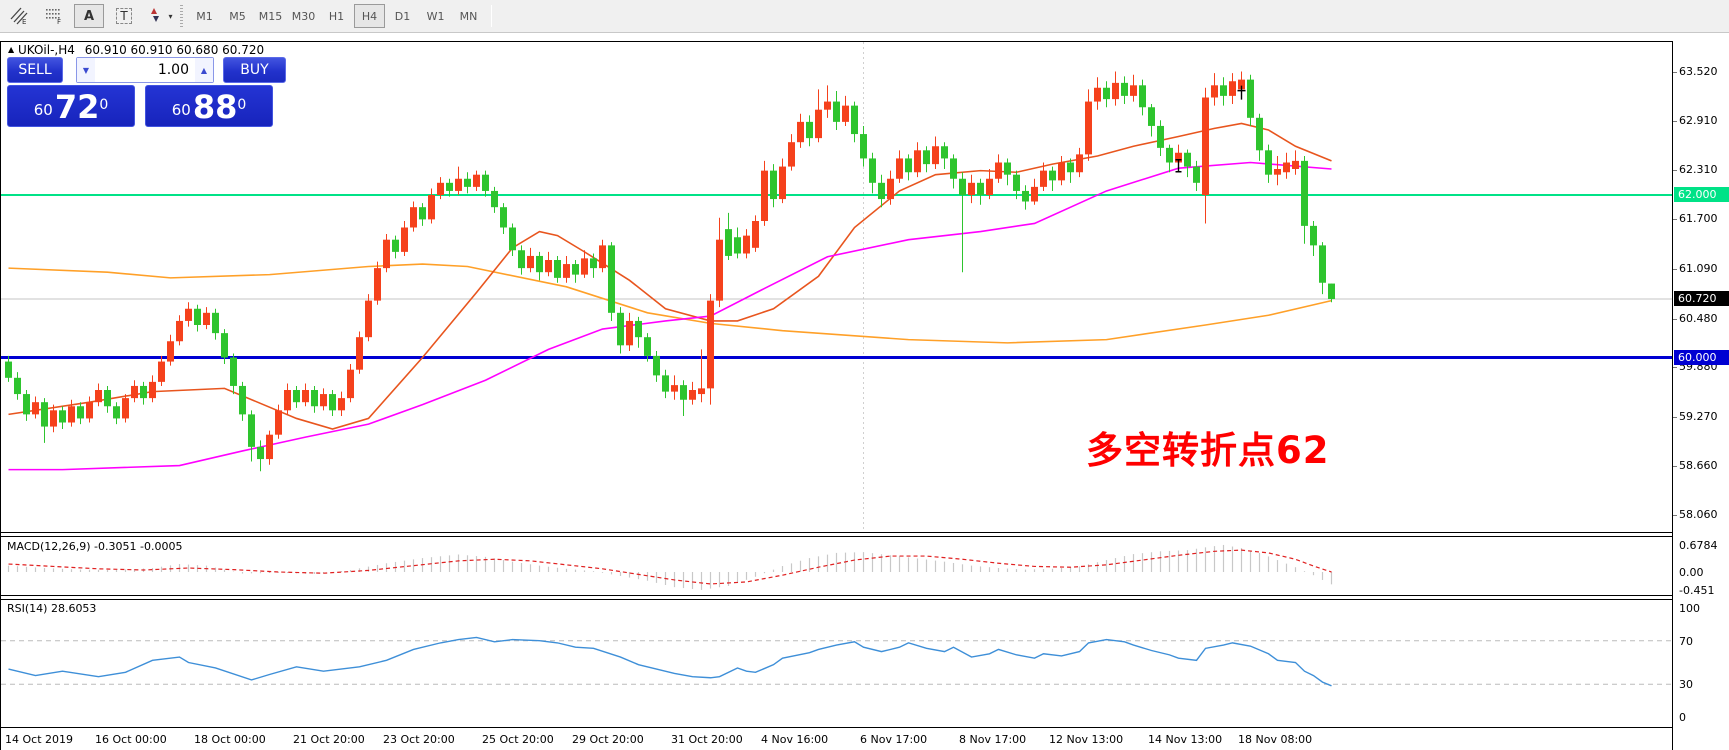  I want to click on one-click-trading-panel: SELL ▼ ▲ BUY 60 72 0 60 88 0, so click(146, 92).